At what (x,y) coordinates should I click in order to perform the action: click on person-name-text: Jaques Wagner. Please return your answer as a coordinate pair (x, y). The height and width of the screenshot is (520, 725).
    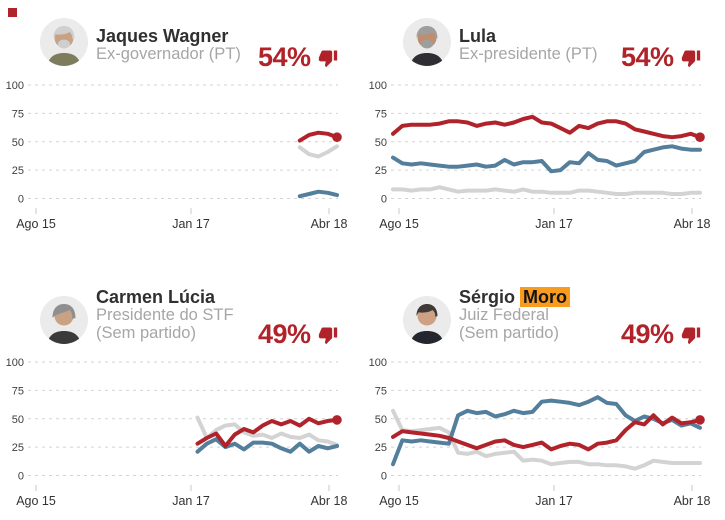
    Looking at the image, I should click on (162, 36).